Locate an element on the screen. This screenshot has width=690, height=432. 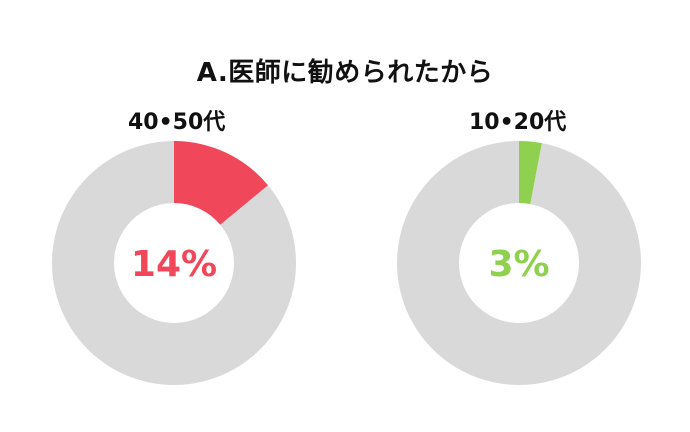
donut-label-10-20: 10•20代 is located at coordinates (518, 122).